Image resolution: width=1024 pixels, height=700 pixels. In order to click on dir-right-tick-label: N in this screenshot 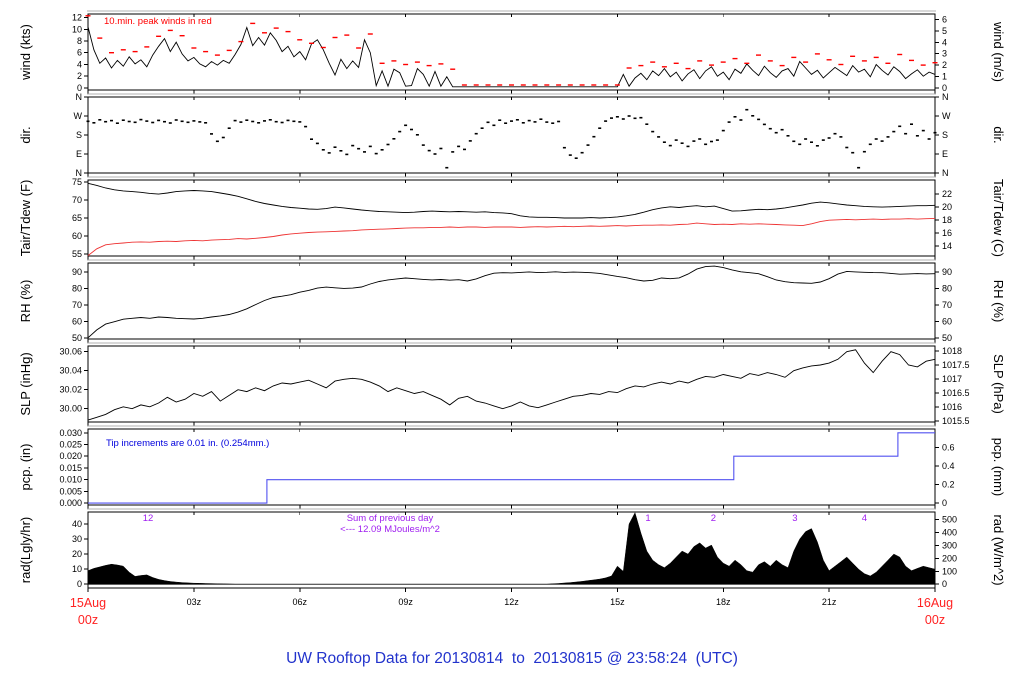, I will do `click(945, 173)`.